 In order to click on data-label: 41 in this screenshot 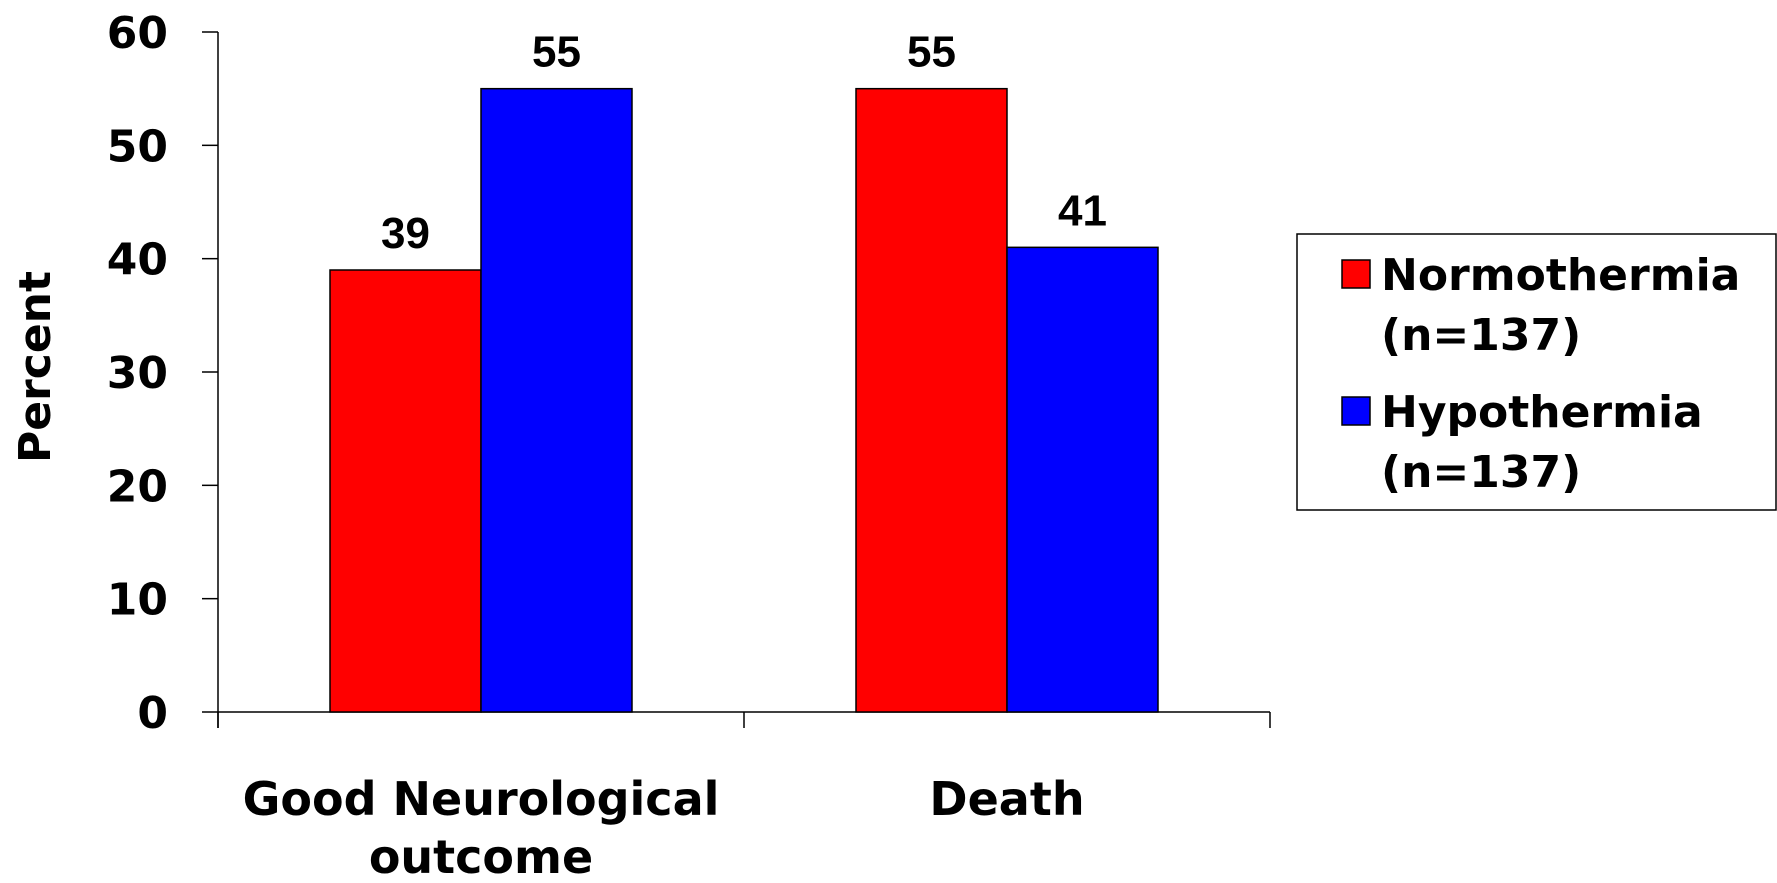, I will do `click(1082, 210)`.